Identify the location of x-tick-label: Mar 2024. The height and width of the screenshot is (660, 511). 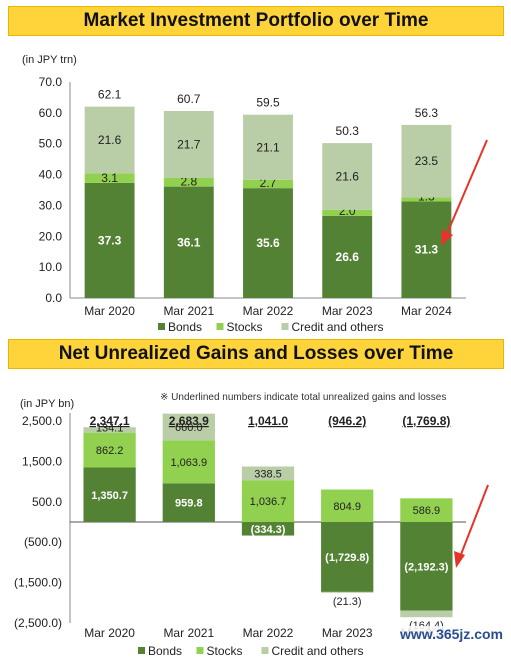
(426, 311).